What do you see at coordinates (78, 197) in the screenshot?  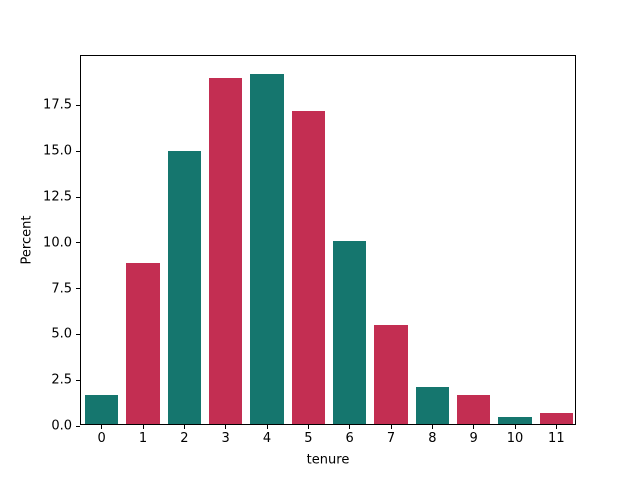 I see `y-tick-mark-12.5` at bounding box center [78, 197].